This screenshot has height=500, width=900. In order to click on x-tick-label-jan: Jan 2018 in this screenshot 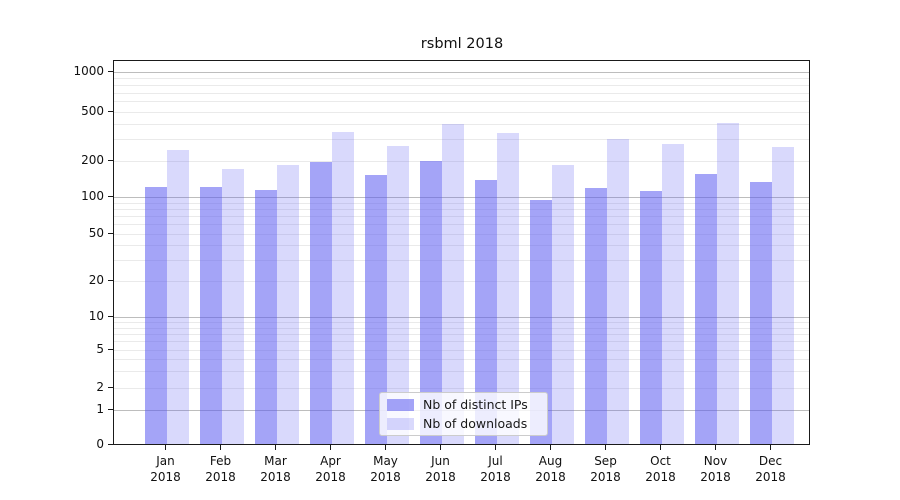, I will do `click(165, 469)`.